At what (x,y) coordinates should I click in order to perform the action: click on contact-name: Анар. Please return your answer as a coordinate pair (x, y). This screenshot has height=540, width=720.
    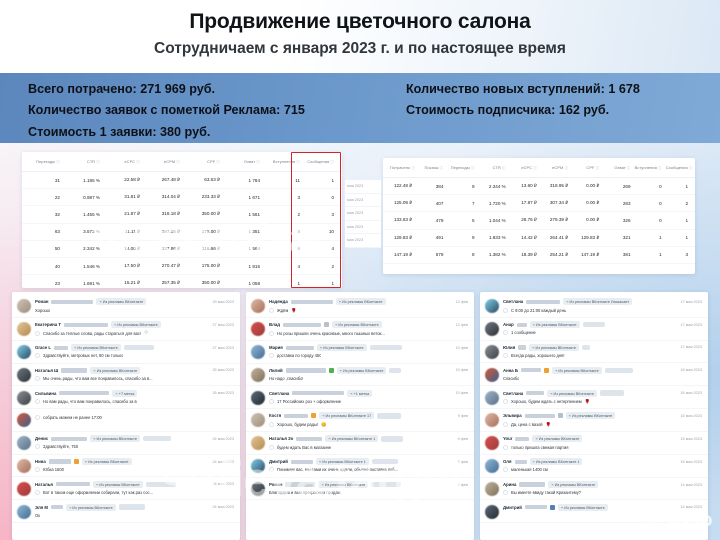
    Looking at the image, I should click on (508, 325).